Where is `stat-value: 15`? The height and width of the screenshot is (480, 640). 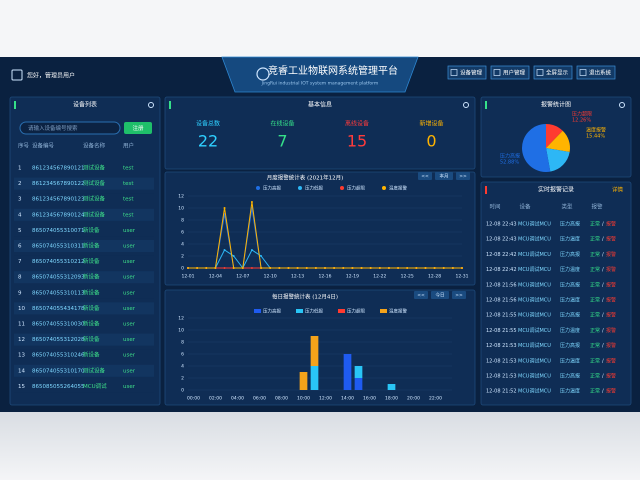
stat-value: 15 is located at coordinates (357, 141).